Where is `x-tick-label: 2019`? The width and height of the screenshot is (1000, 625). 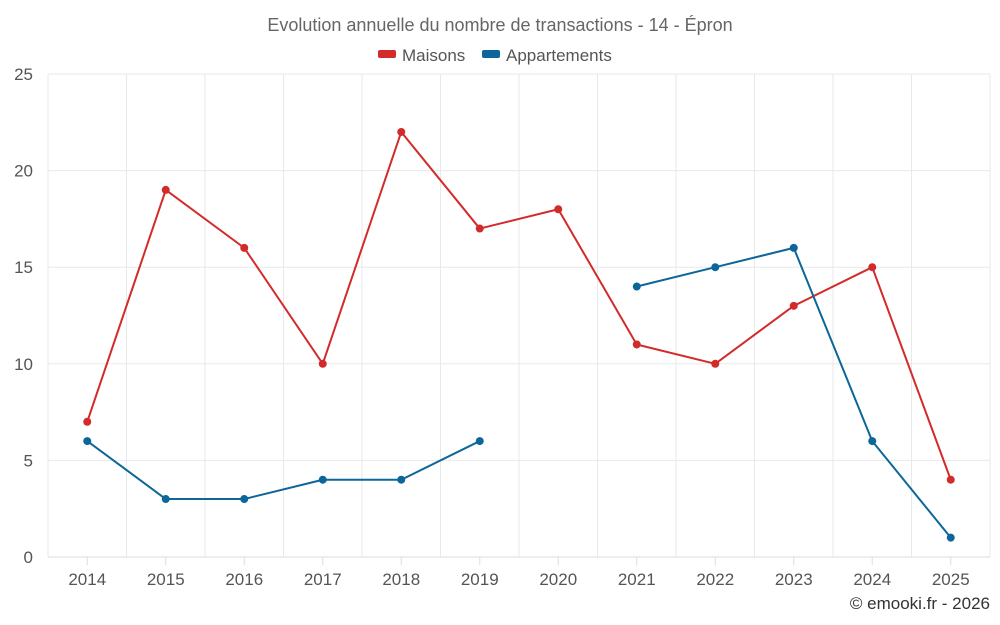 x-tick-label: 2019 is located at coordinates (480, 579).